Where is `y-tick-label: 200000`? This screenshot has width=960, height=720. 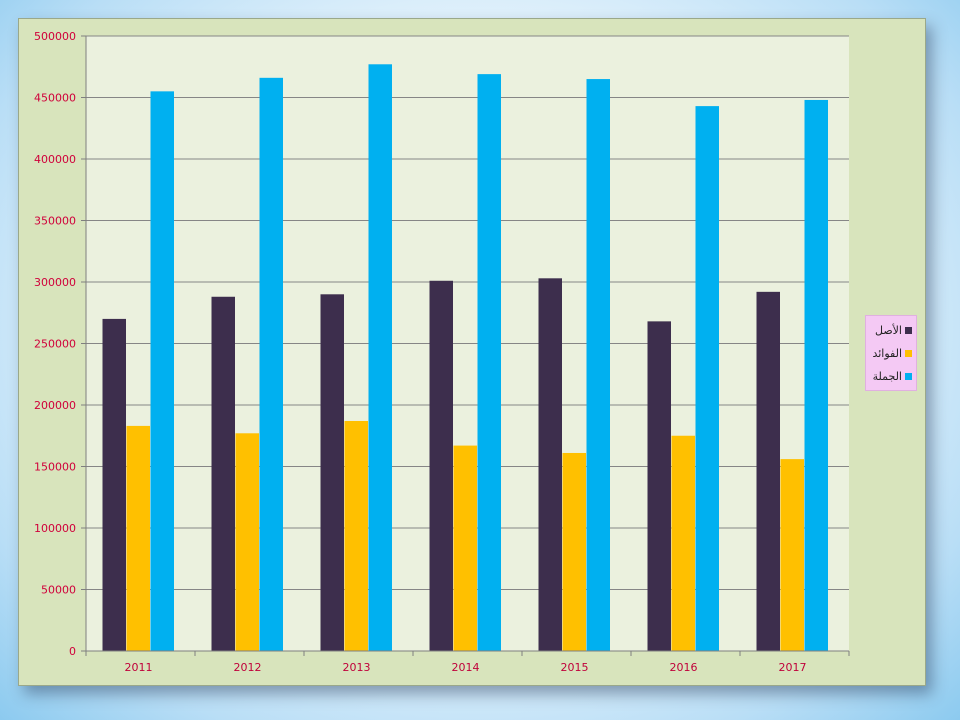 y-tick-label: 200000 is located at coordinates (55, 405).